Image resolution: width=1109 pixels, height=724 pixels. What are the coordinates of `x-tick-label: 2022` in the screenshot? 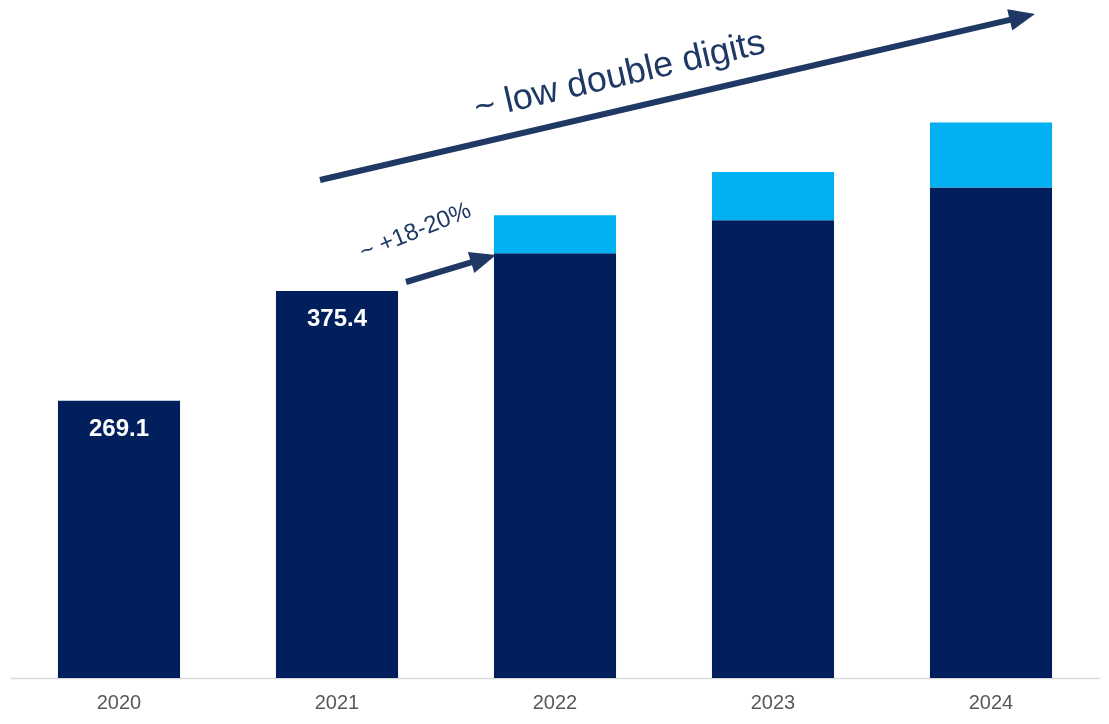 It's located at (555, 701).